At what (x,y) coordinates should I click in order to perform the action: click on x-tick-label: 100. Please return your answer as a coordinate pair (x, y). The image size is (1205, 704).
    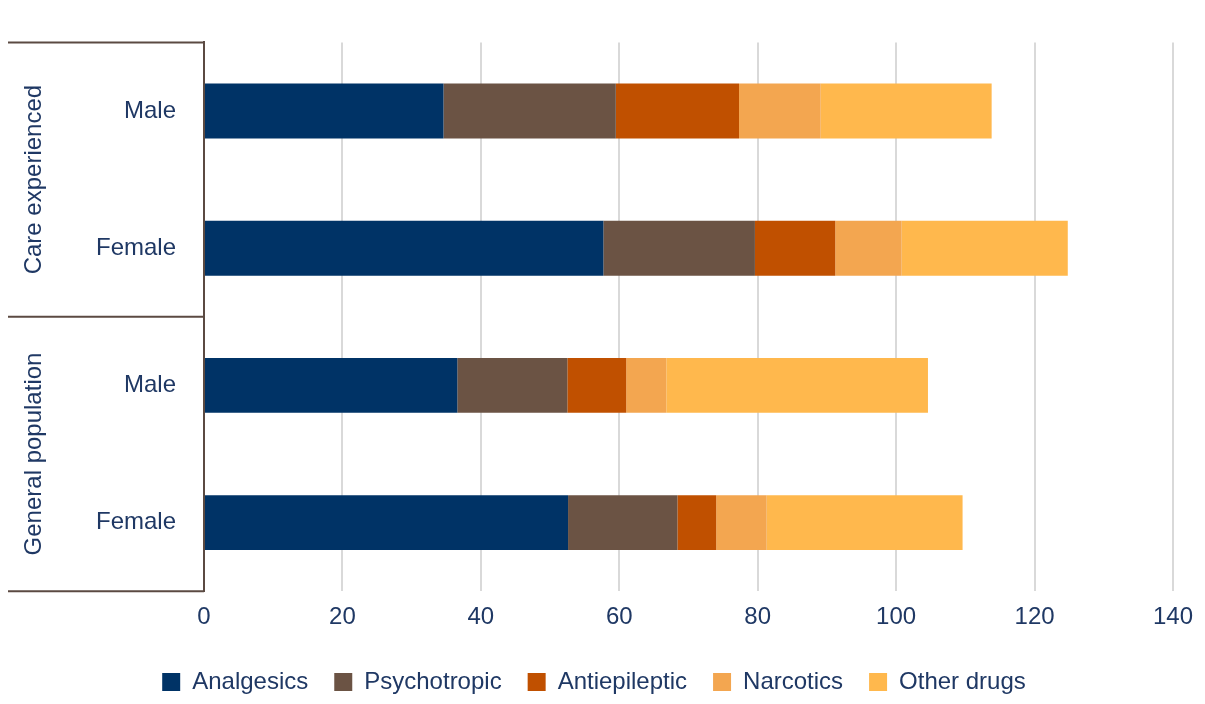
    Looking at the image, I should click on (896, 616).